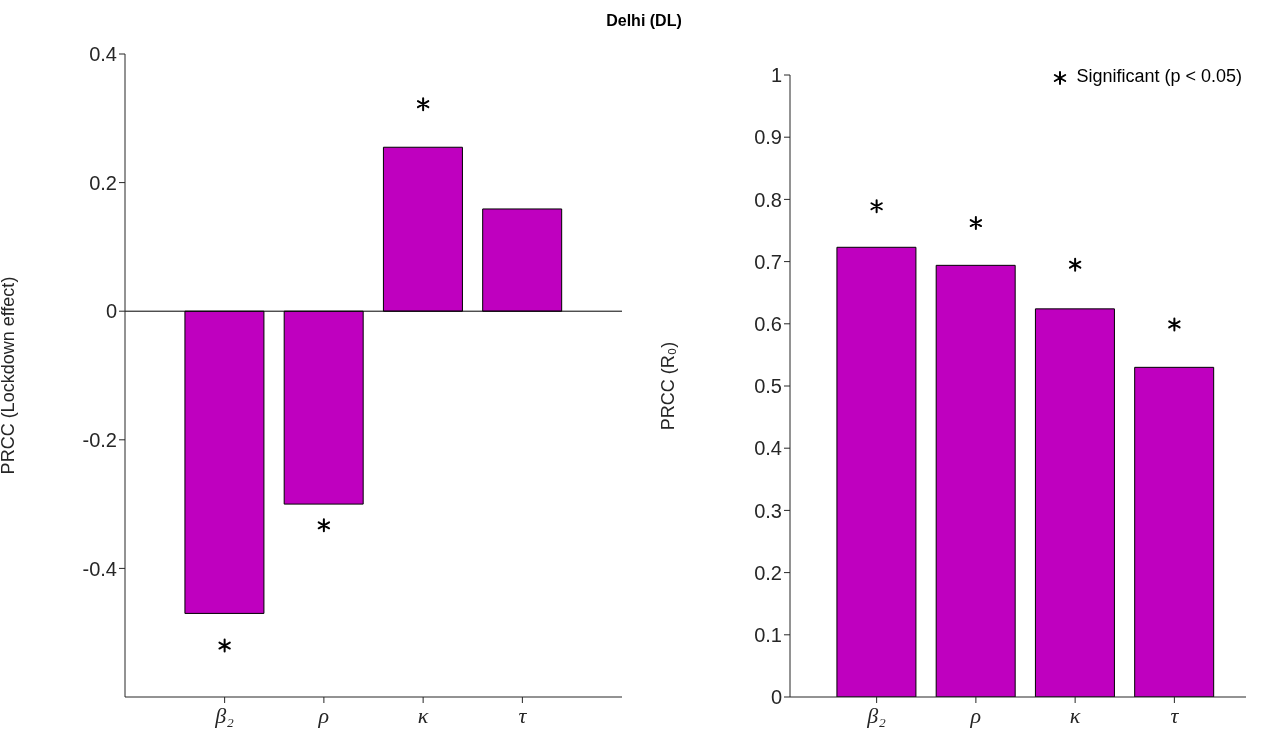 The height and width of the screenshot is (755, 1288). What do you see at coordinates (768, 261) in the screenshot?
I see `y-tick-label: 0.7` at bounding box center [768, 261].